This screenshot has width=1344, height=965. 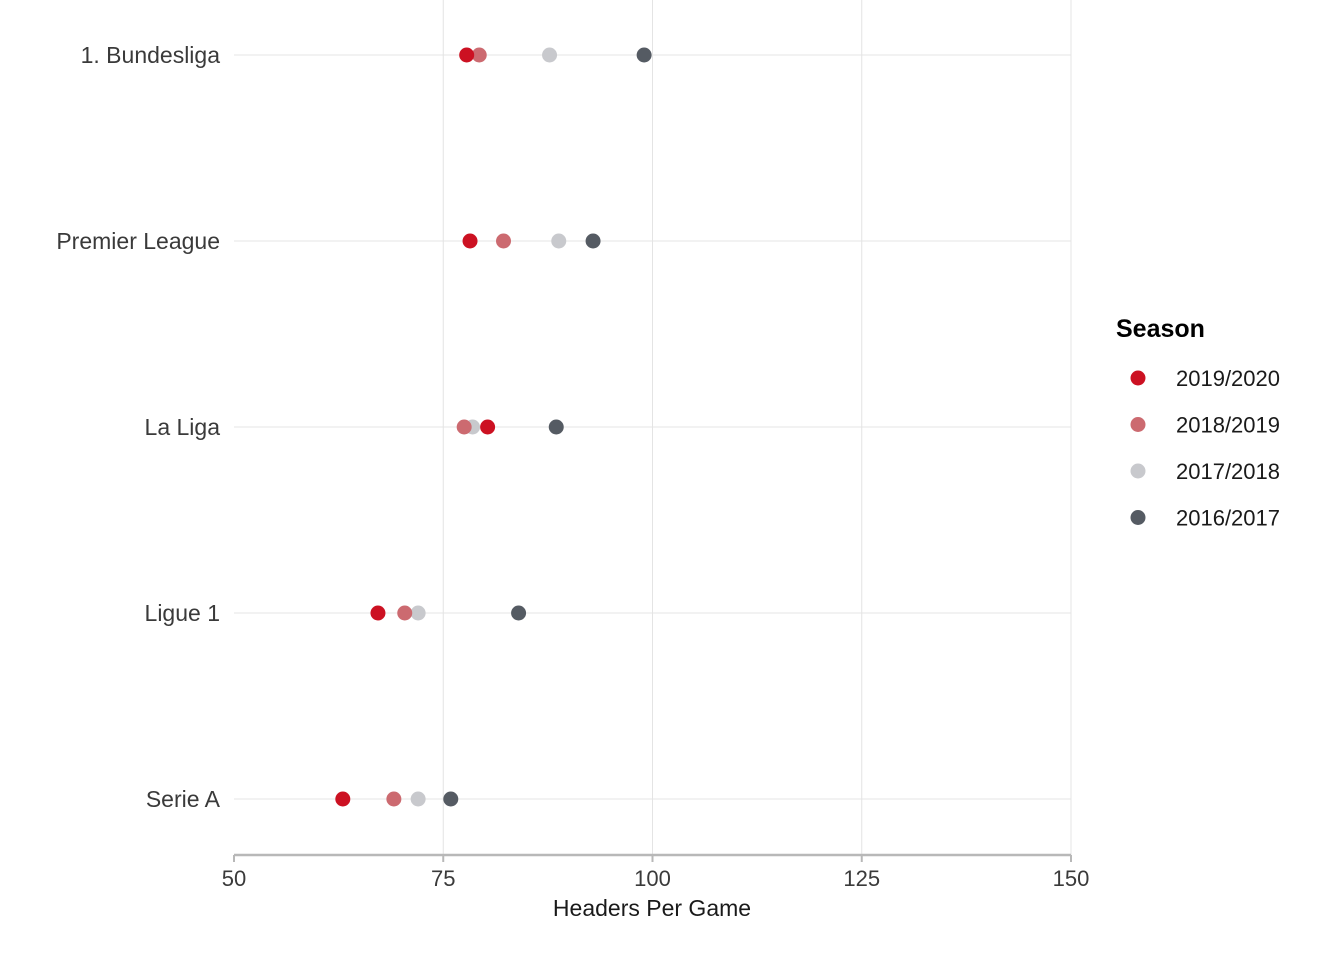 What do you see at coordinates (467, 55) in the screenshot?
I see `point-2019-2020-1-bundesliga` at bounding box center [467, 55].